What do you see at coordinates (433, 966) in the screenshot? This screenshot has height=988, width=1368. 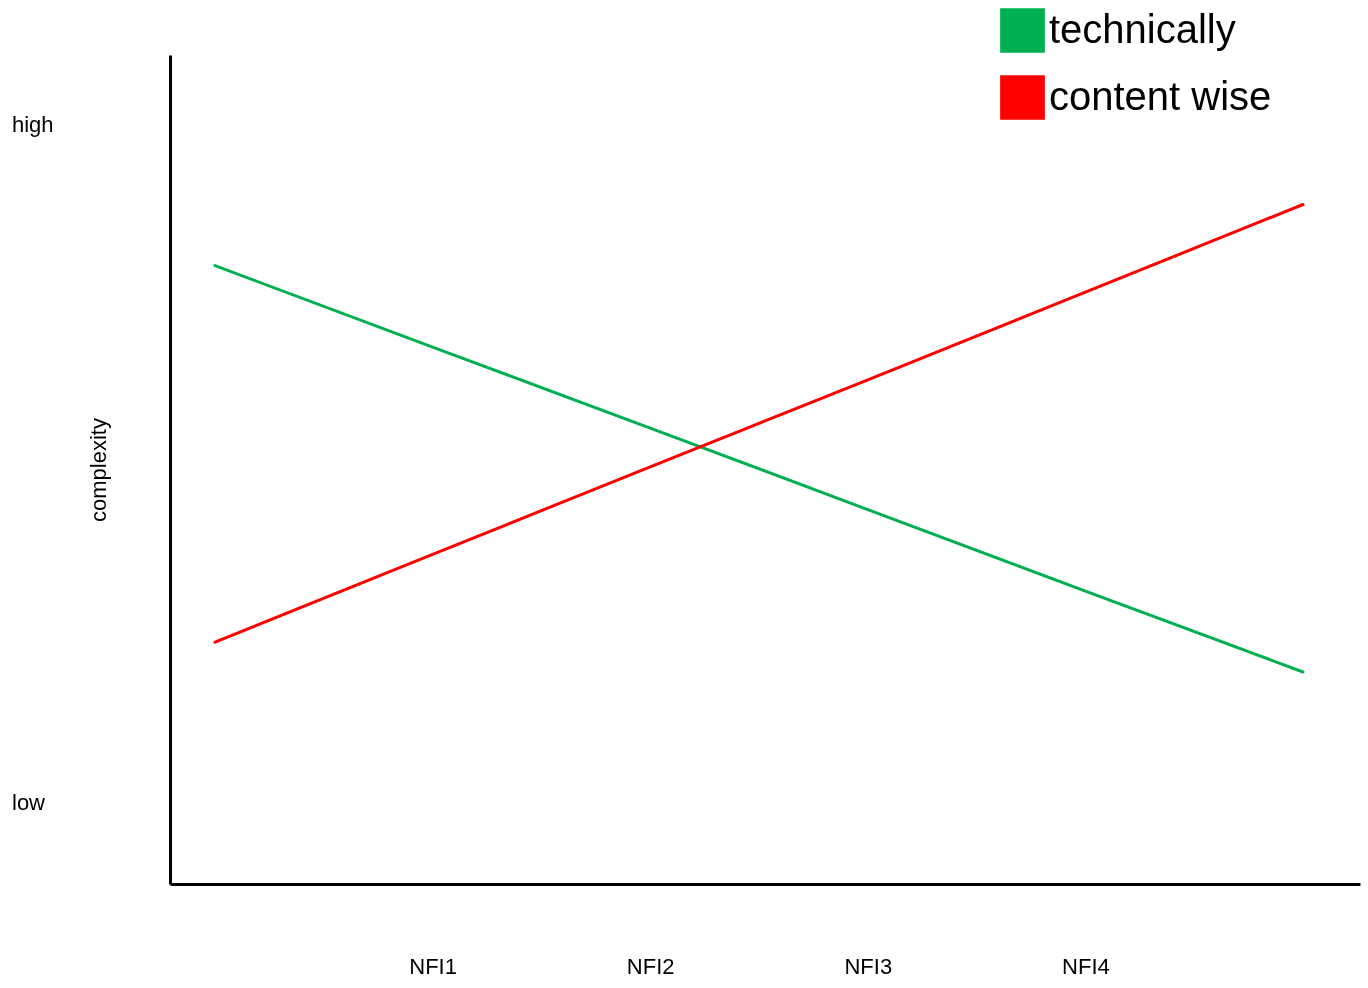 I see `x-tick-label: NFI1` at bounding box center [433, 966].